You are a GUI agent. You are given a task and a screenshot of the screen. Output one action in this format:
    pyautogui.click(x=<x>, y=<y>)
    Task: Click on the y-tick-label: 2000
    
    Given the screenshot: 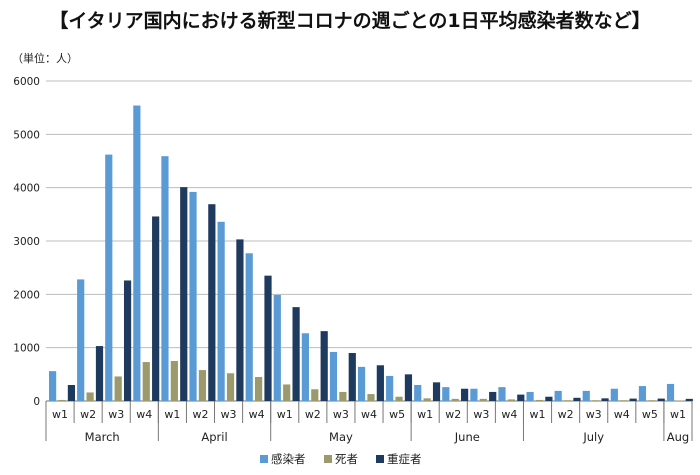 What is the action you would take?
    pyautogui.click(x=26, y=295)
    